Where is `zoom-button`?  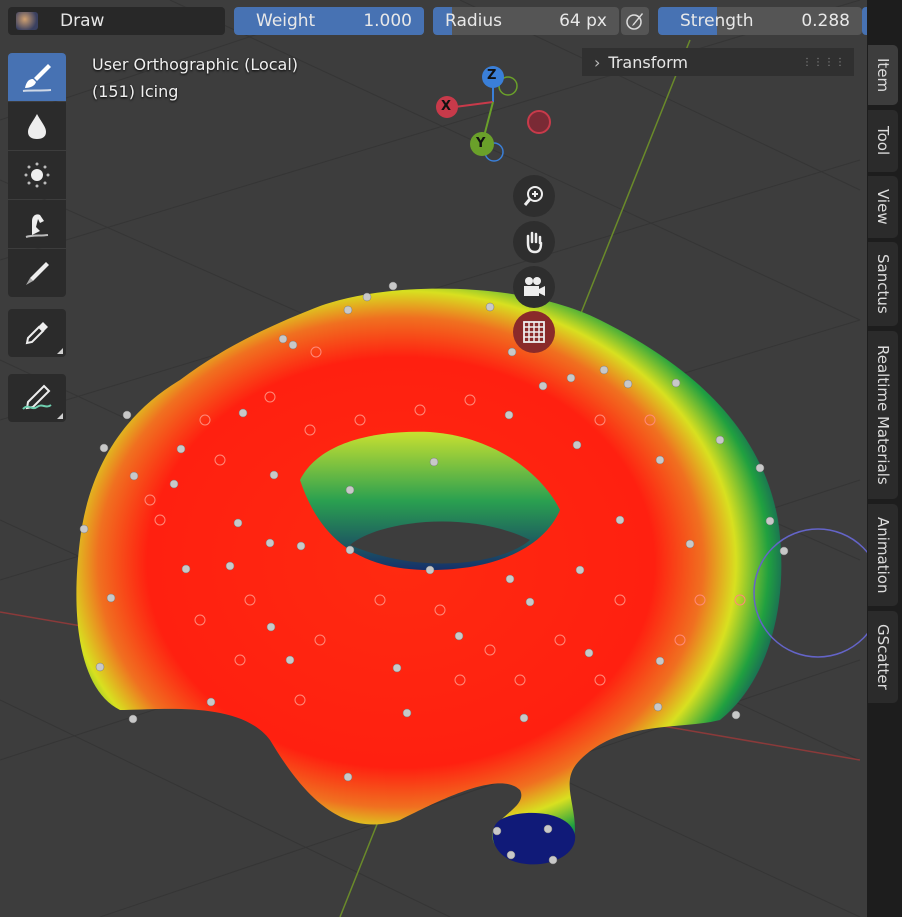
zoom-button is located at coordinates (534, 196).